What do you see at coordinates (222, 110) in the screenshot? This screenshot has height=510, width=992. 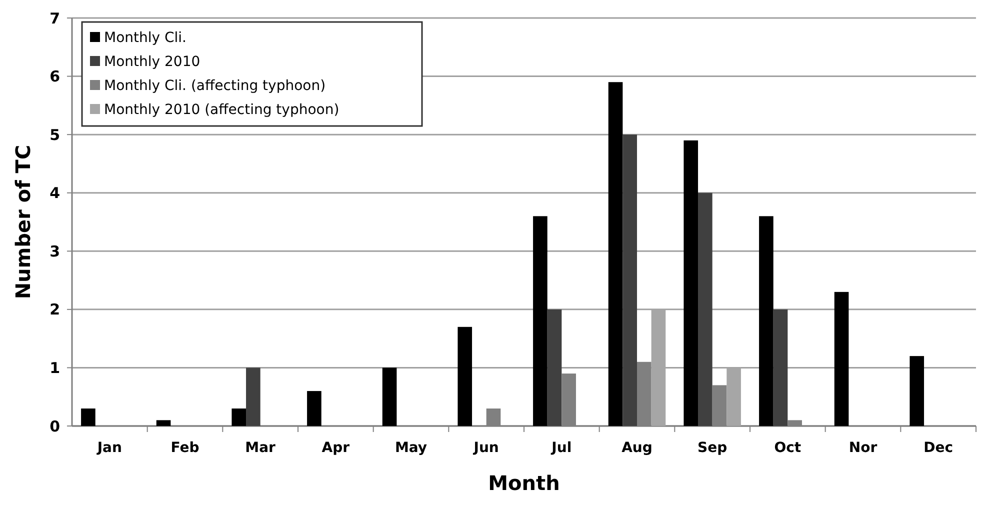 I see `legend-label: Monthly 2010 (affecting typhoon)` at bounding box center [222, 110].